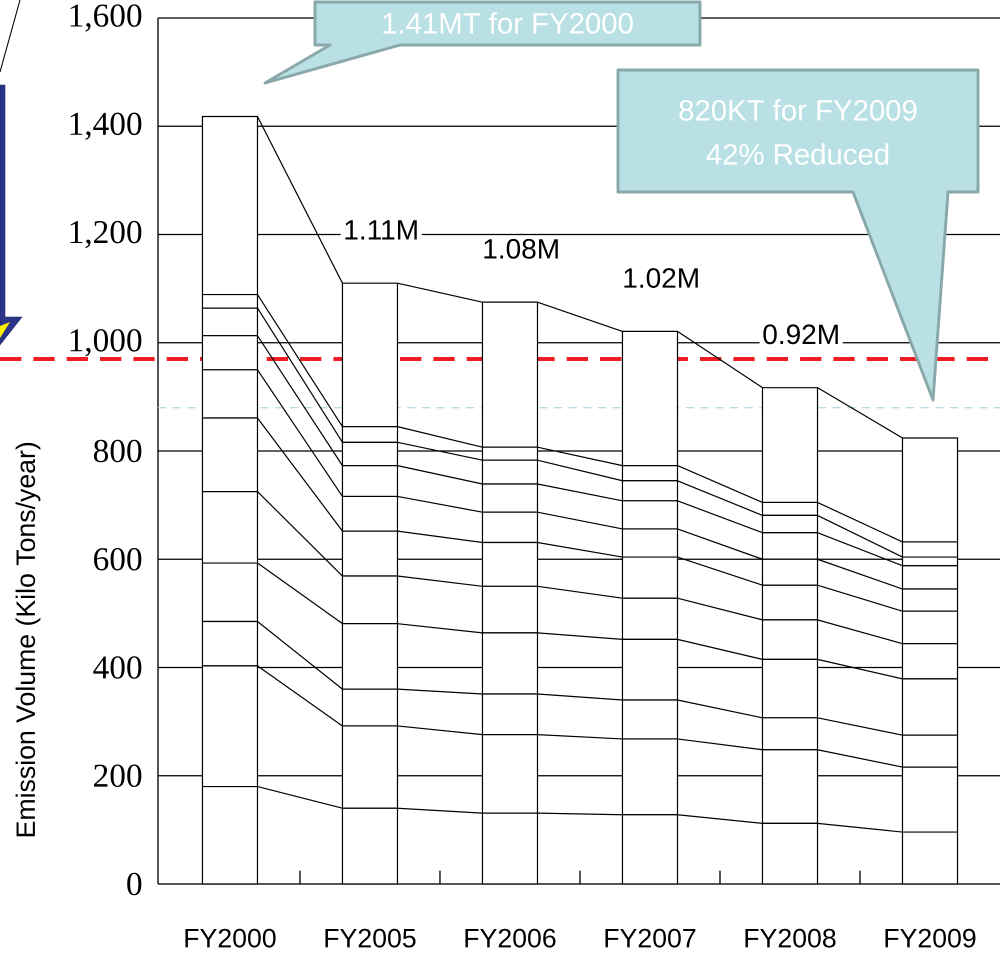 Image resolution: width=1000 pixels, height=965 pixels. I want to click on x-tick-label: FY2005, so click(370, 938).